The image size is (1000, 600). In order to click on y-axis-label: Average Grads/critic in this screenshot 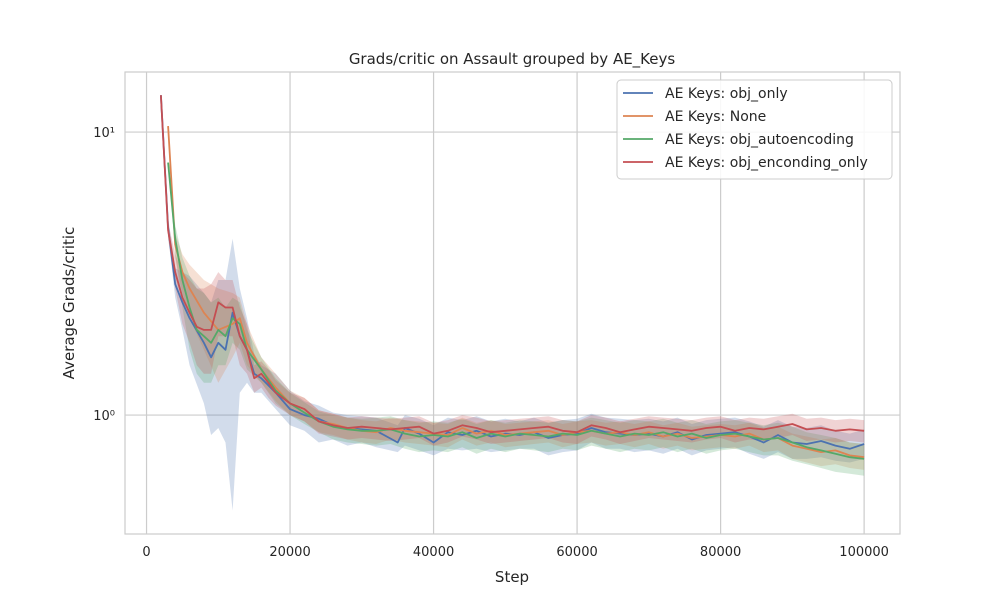, I will do `click(69, 303)`.